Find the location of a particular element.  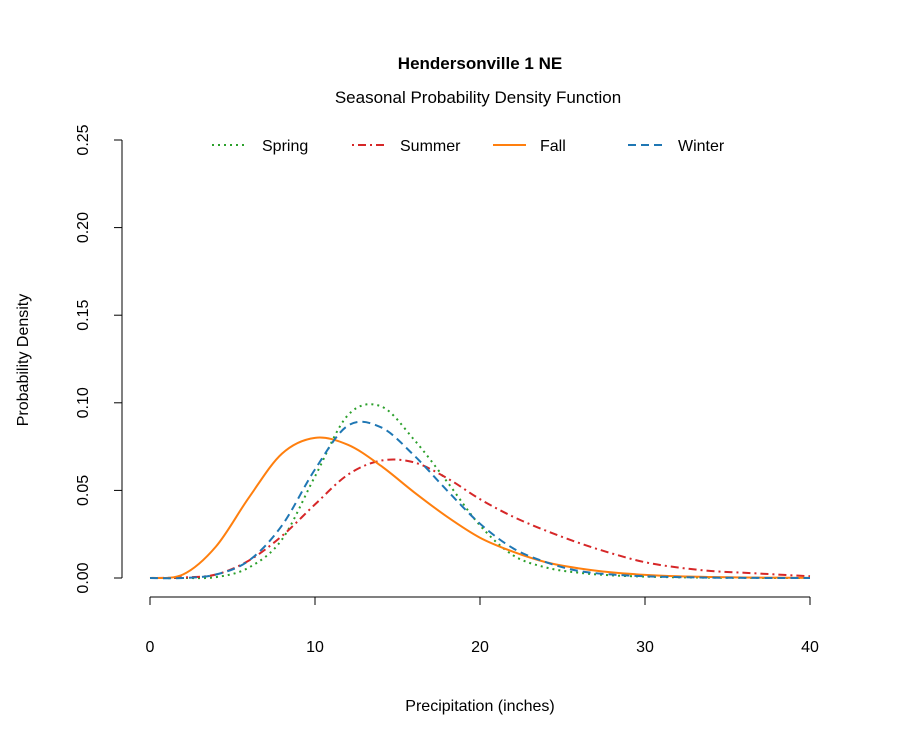

x-tick-label: 0 is located at coordinates (150, 647).